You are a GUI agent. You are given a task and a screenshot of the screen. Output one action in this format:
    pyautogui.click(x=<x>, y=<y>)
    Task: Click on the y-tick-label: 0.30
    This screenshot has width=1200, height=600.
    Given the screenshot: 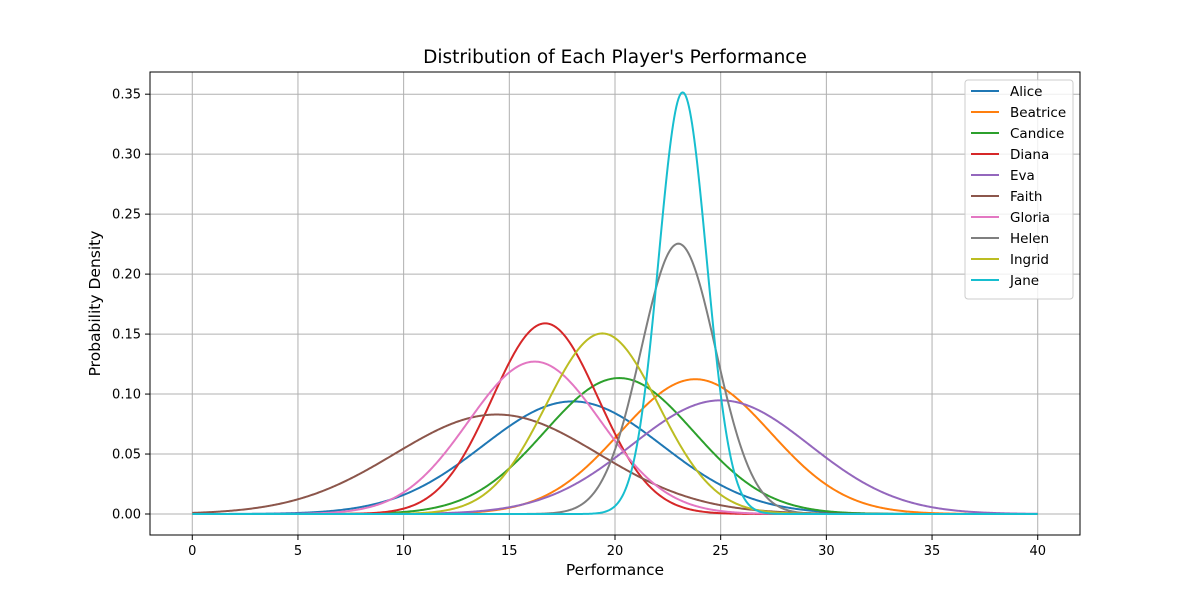 What is the action you would take?
    pyautogui.click(x=126, y=155)
    